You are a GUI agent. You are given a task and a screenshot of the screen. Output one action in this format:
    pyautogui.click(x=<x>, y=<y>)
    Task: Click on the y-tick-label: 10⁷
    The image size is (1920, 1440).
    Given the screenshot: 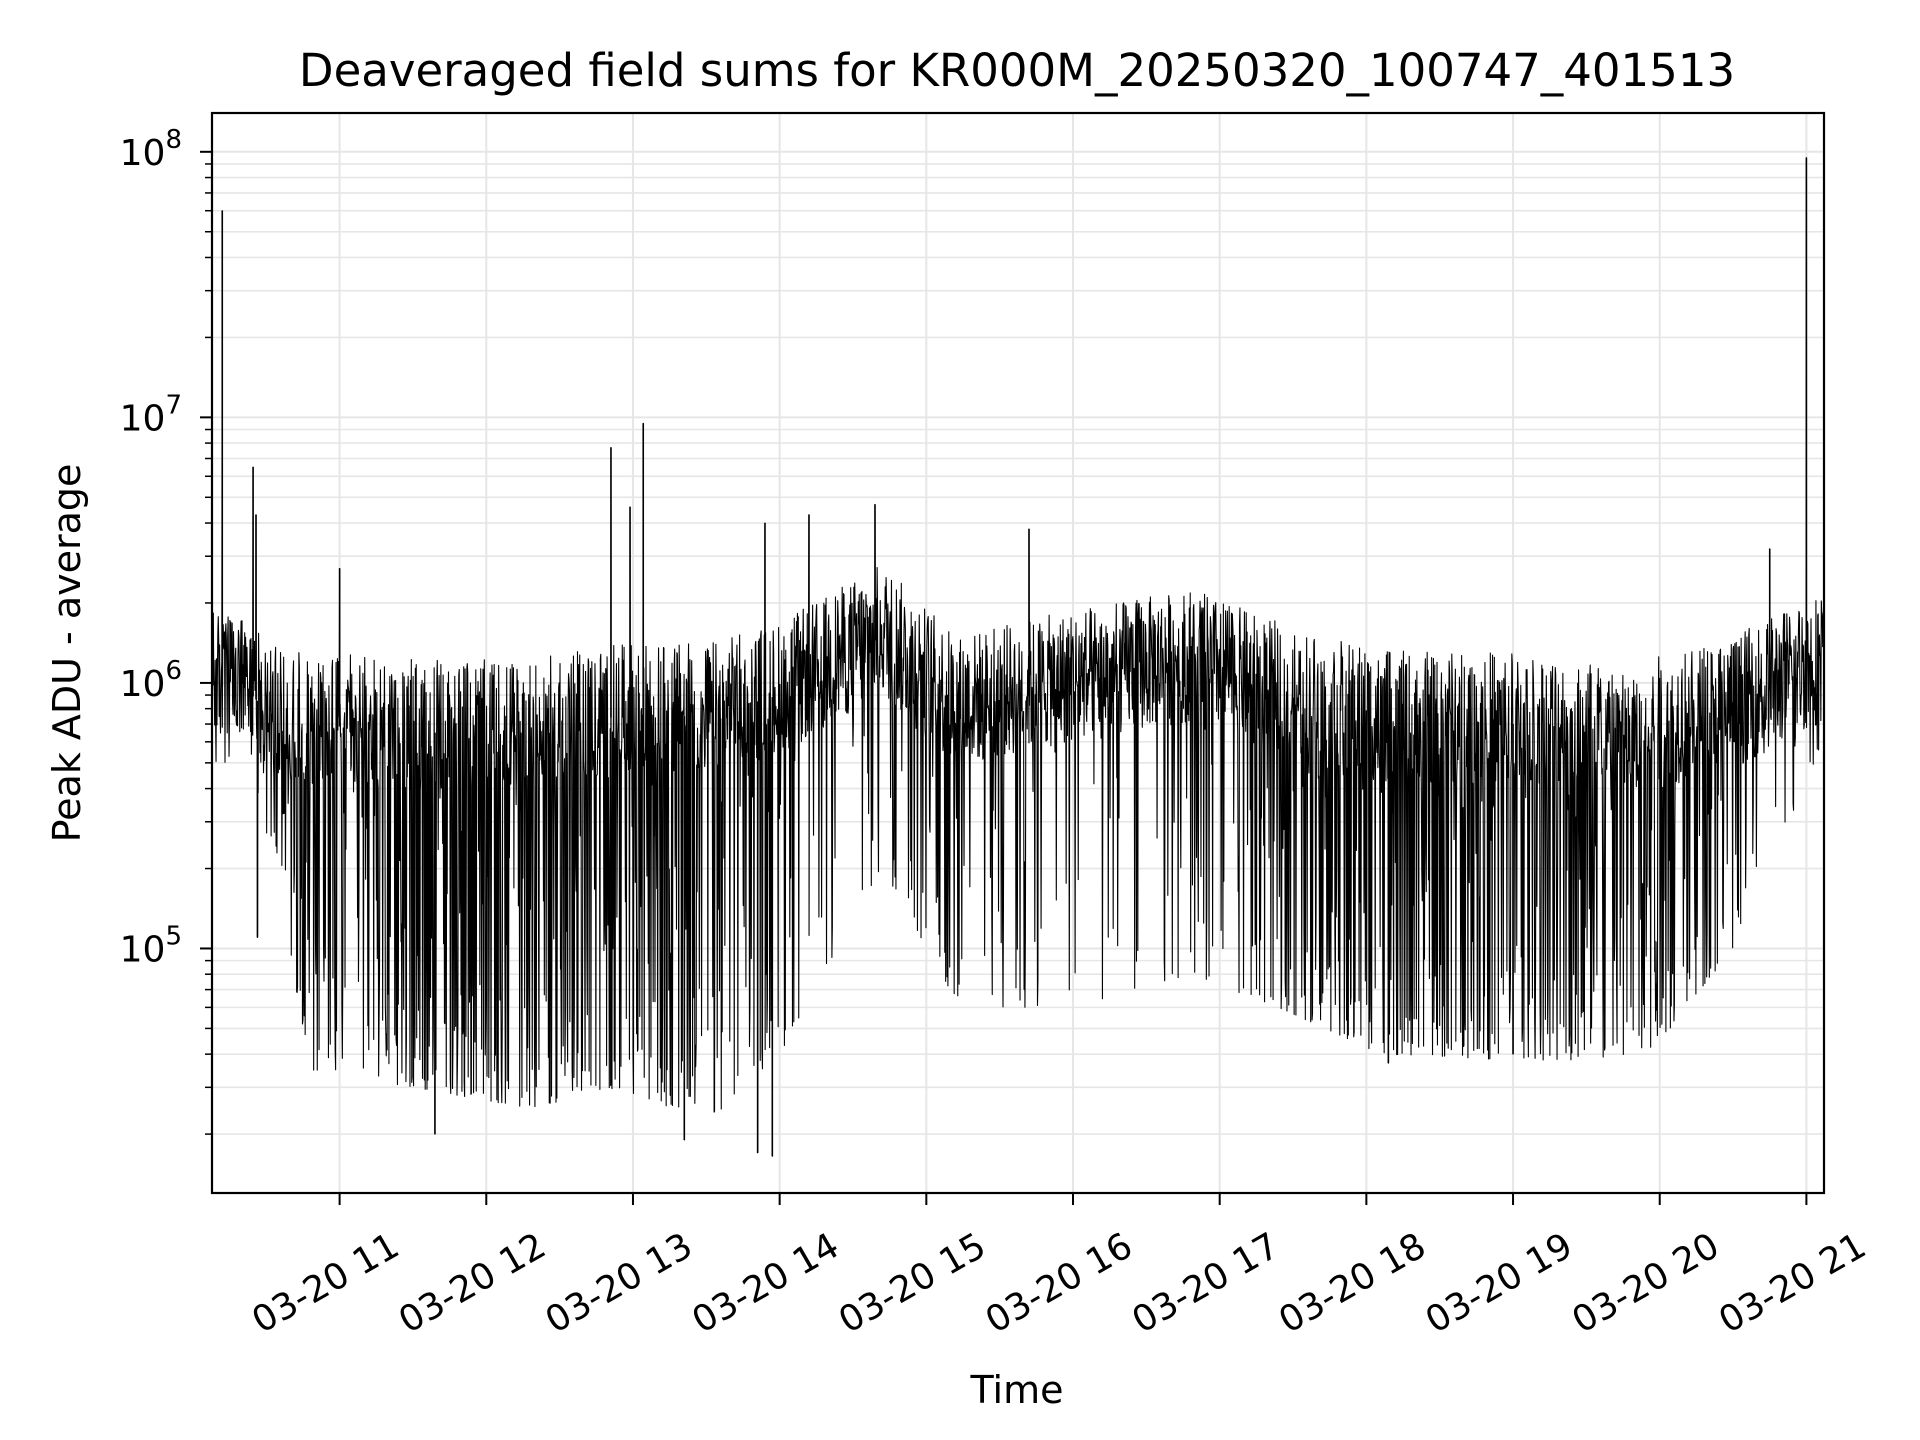 What is the action you would take?
    pyautogui.click(x=151, y=414)
    